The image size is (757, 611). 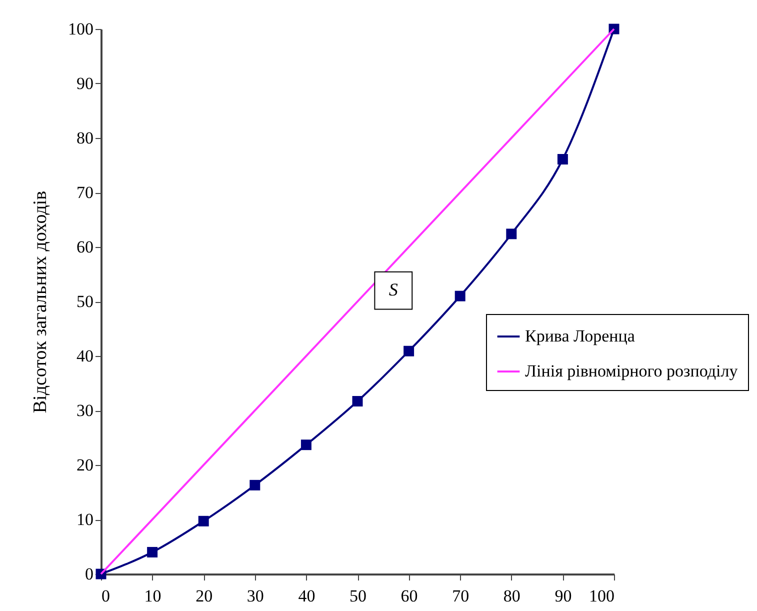 What do you see at coordinates (85, 465) in the screenshot?
I see `y-tick-label: 20` at bounding box center [85, 465].